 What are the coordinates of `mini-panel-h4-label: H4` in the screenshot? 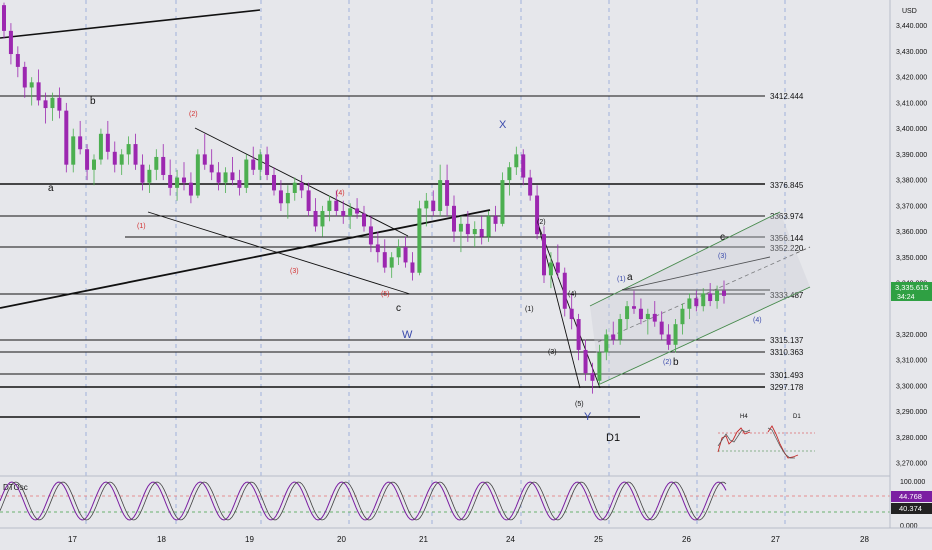 It's located at (744, 417).